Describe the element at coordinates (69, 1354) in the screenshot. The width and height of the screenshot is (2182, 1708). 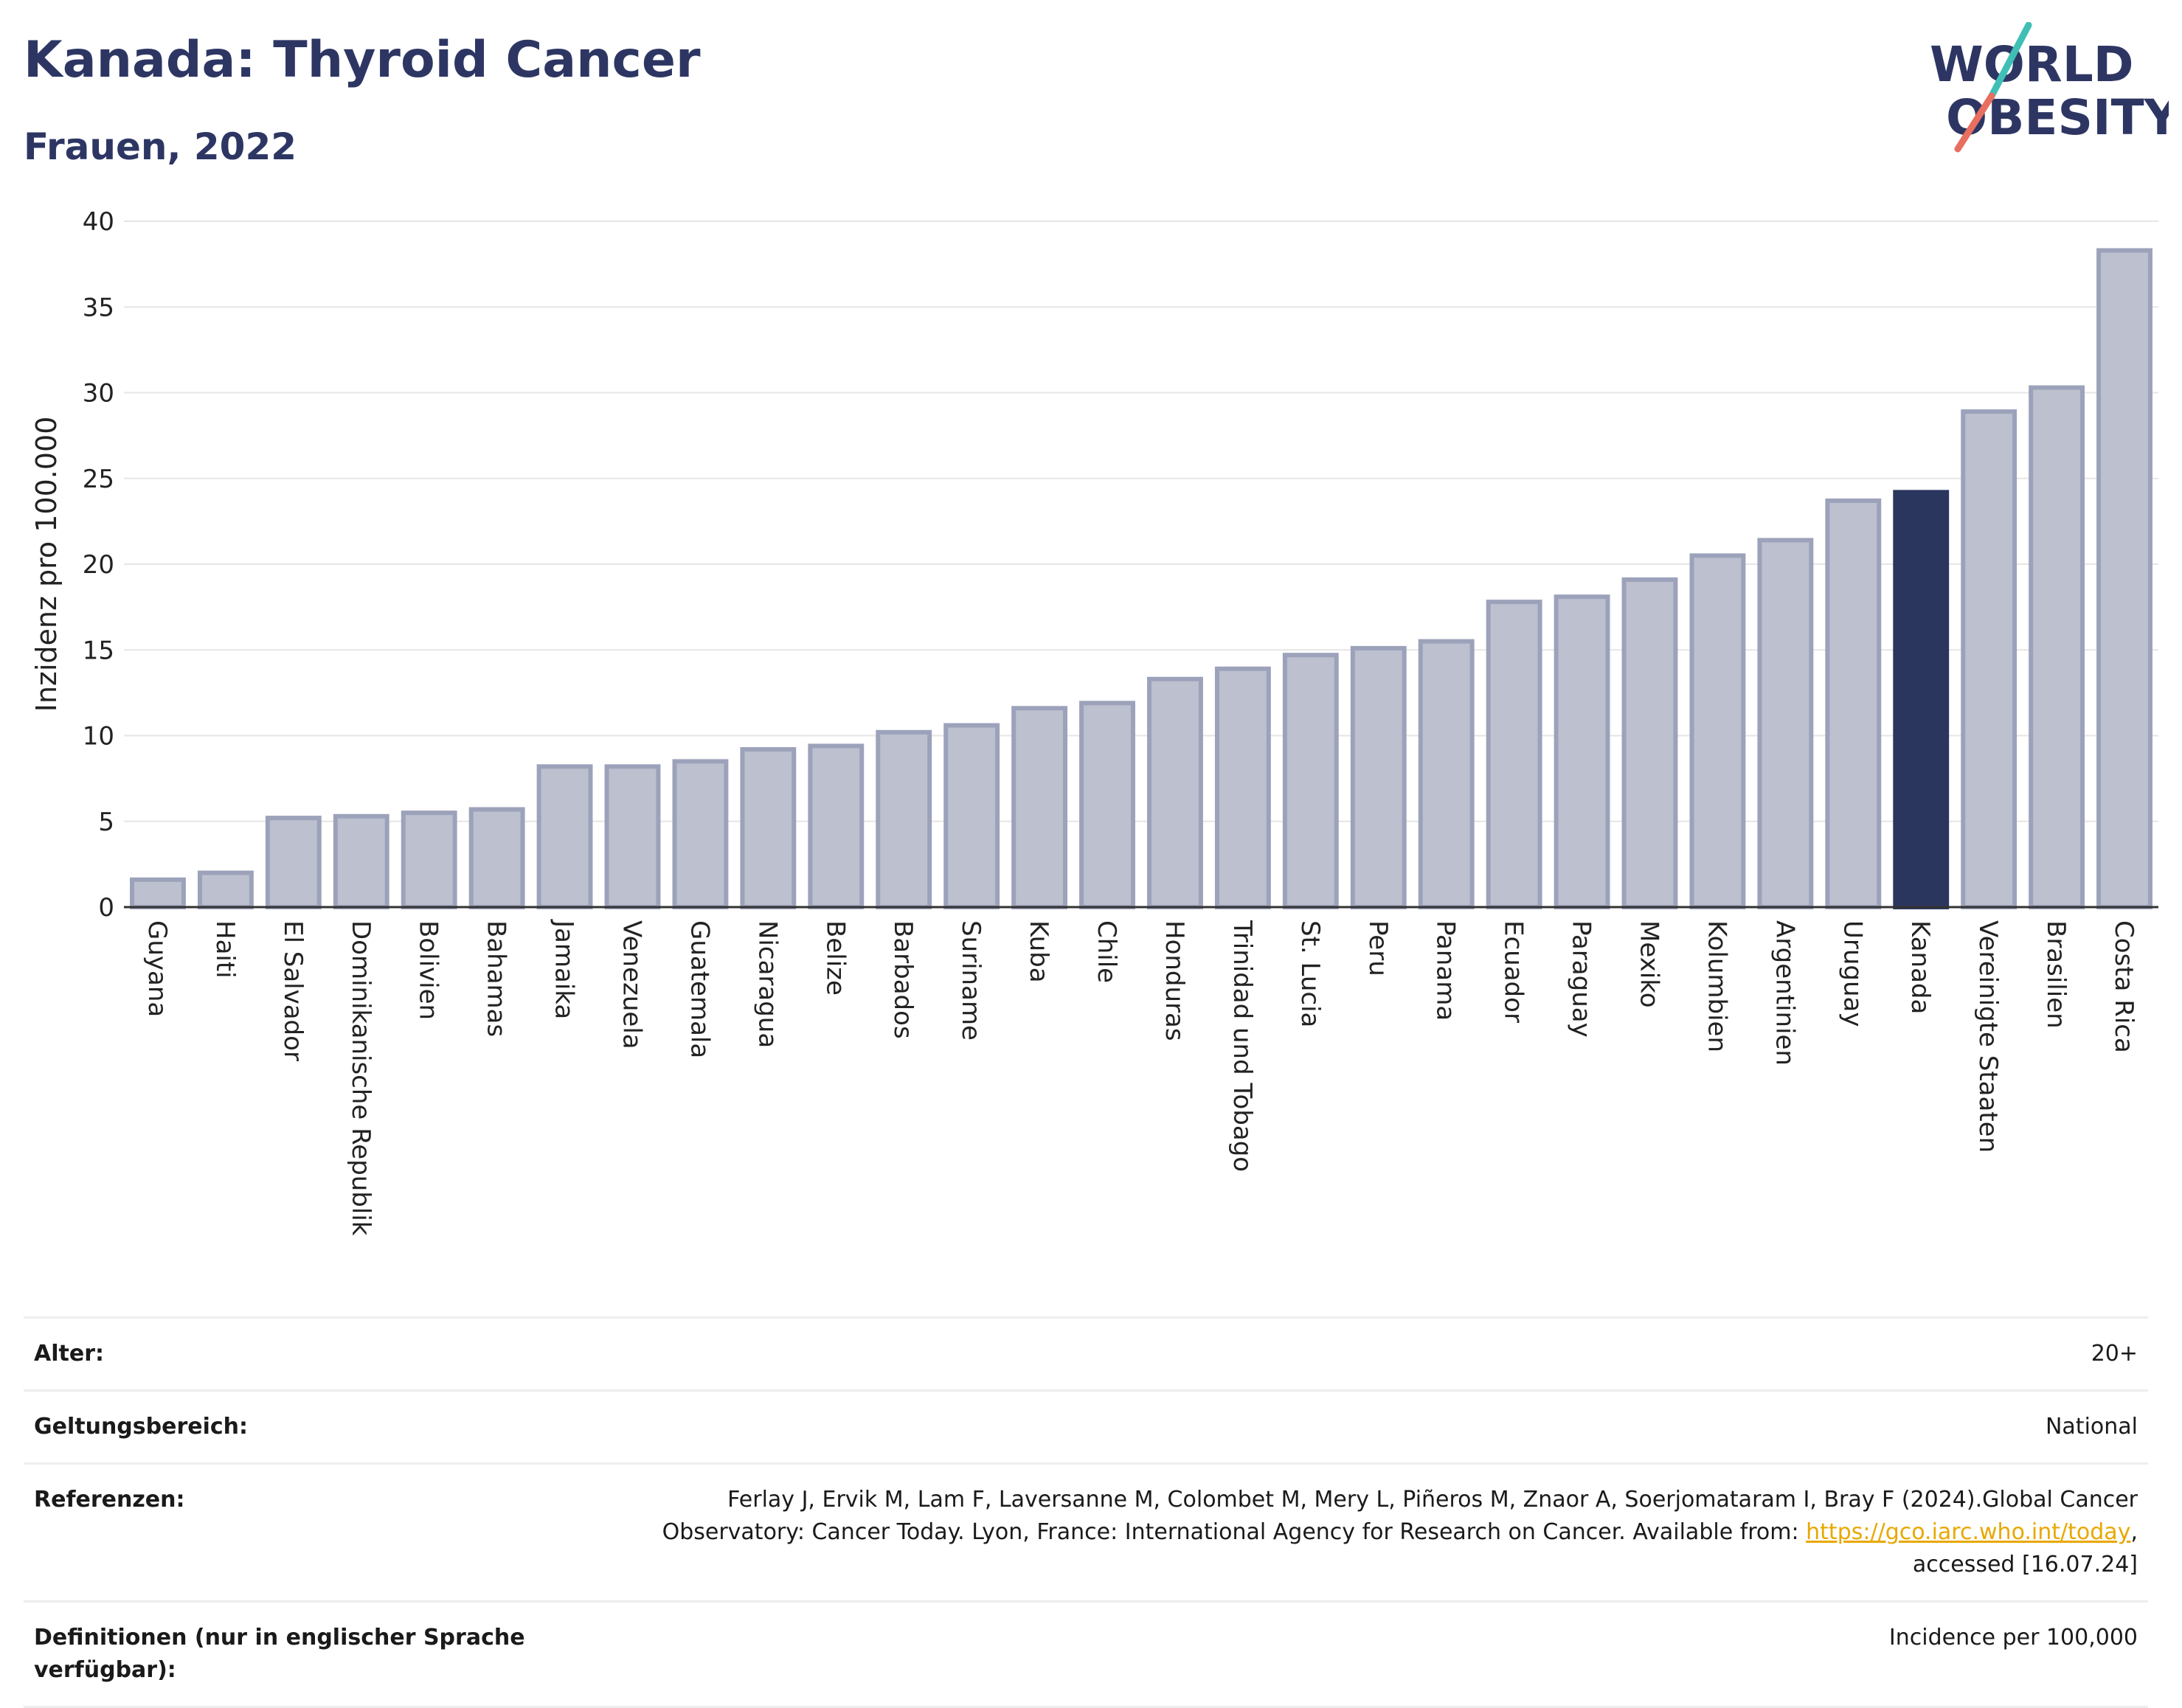
I see `meta-label: Alter:` at that location.